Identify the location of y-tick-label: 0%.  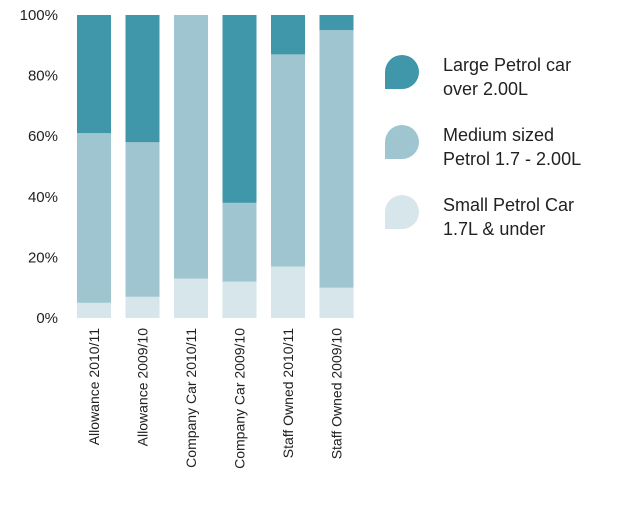
(47, 318).